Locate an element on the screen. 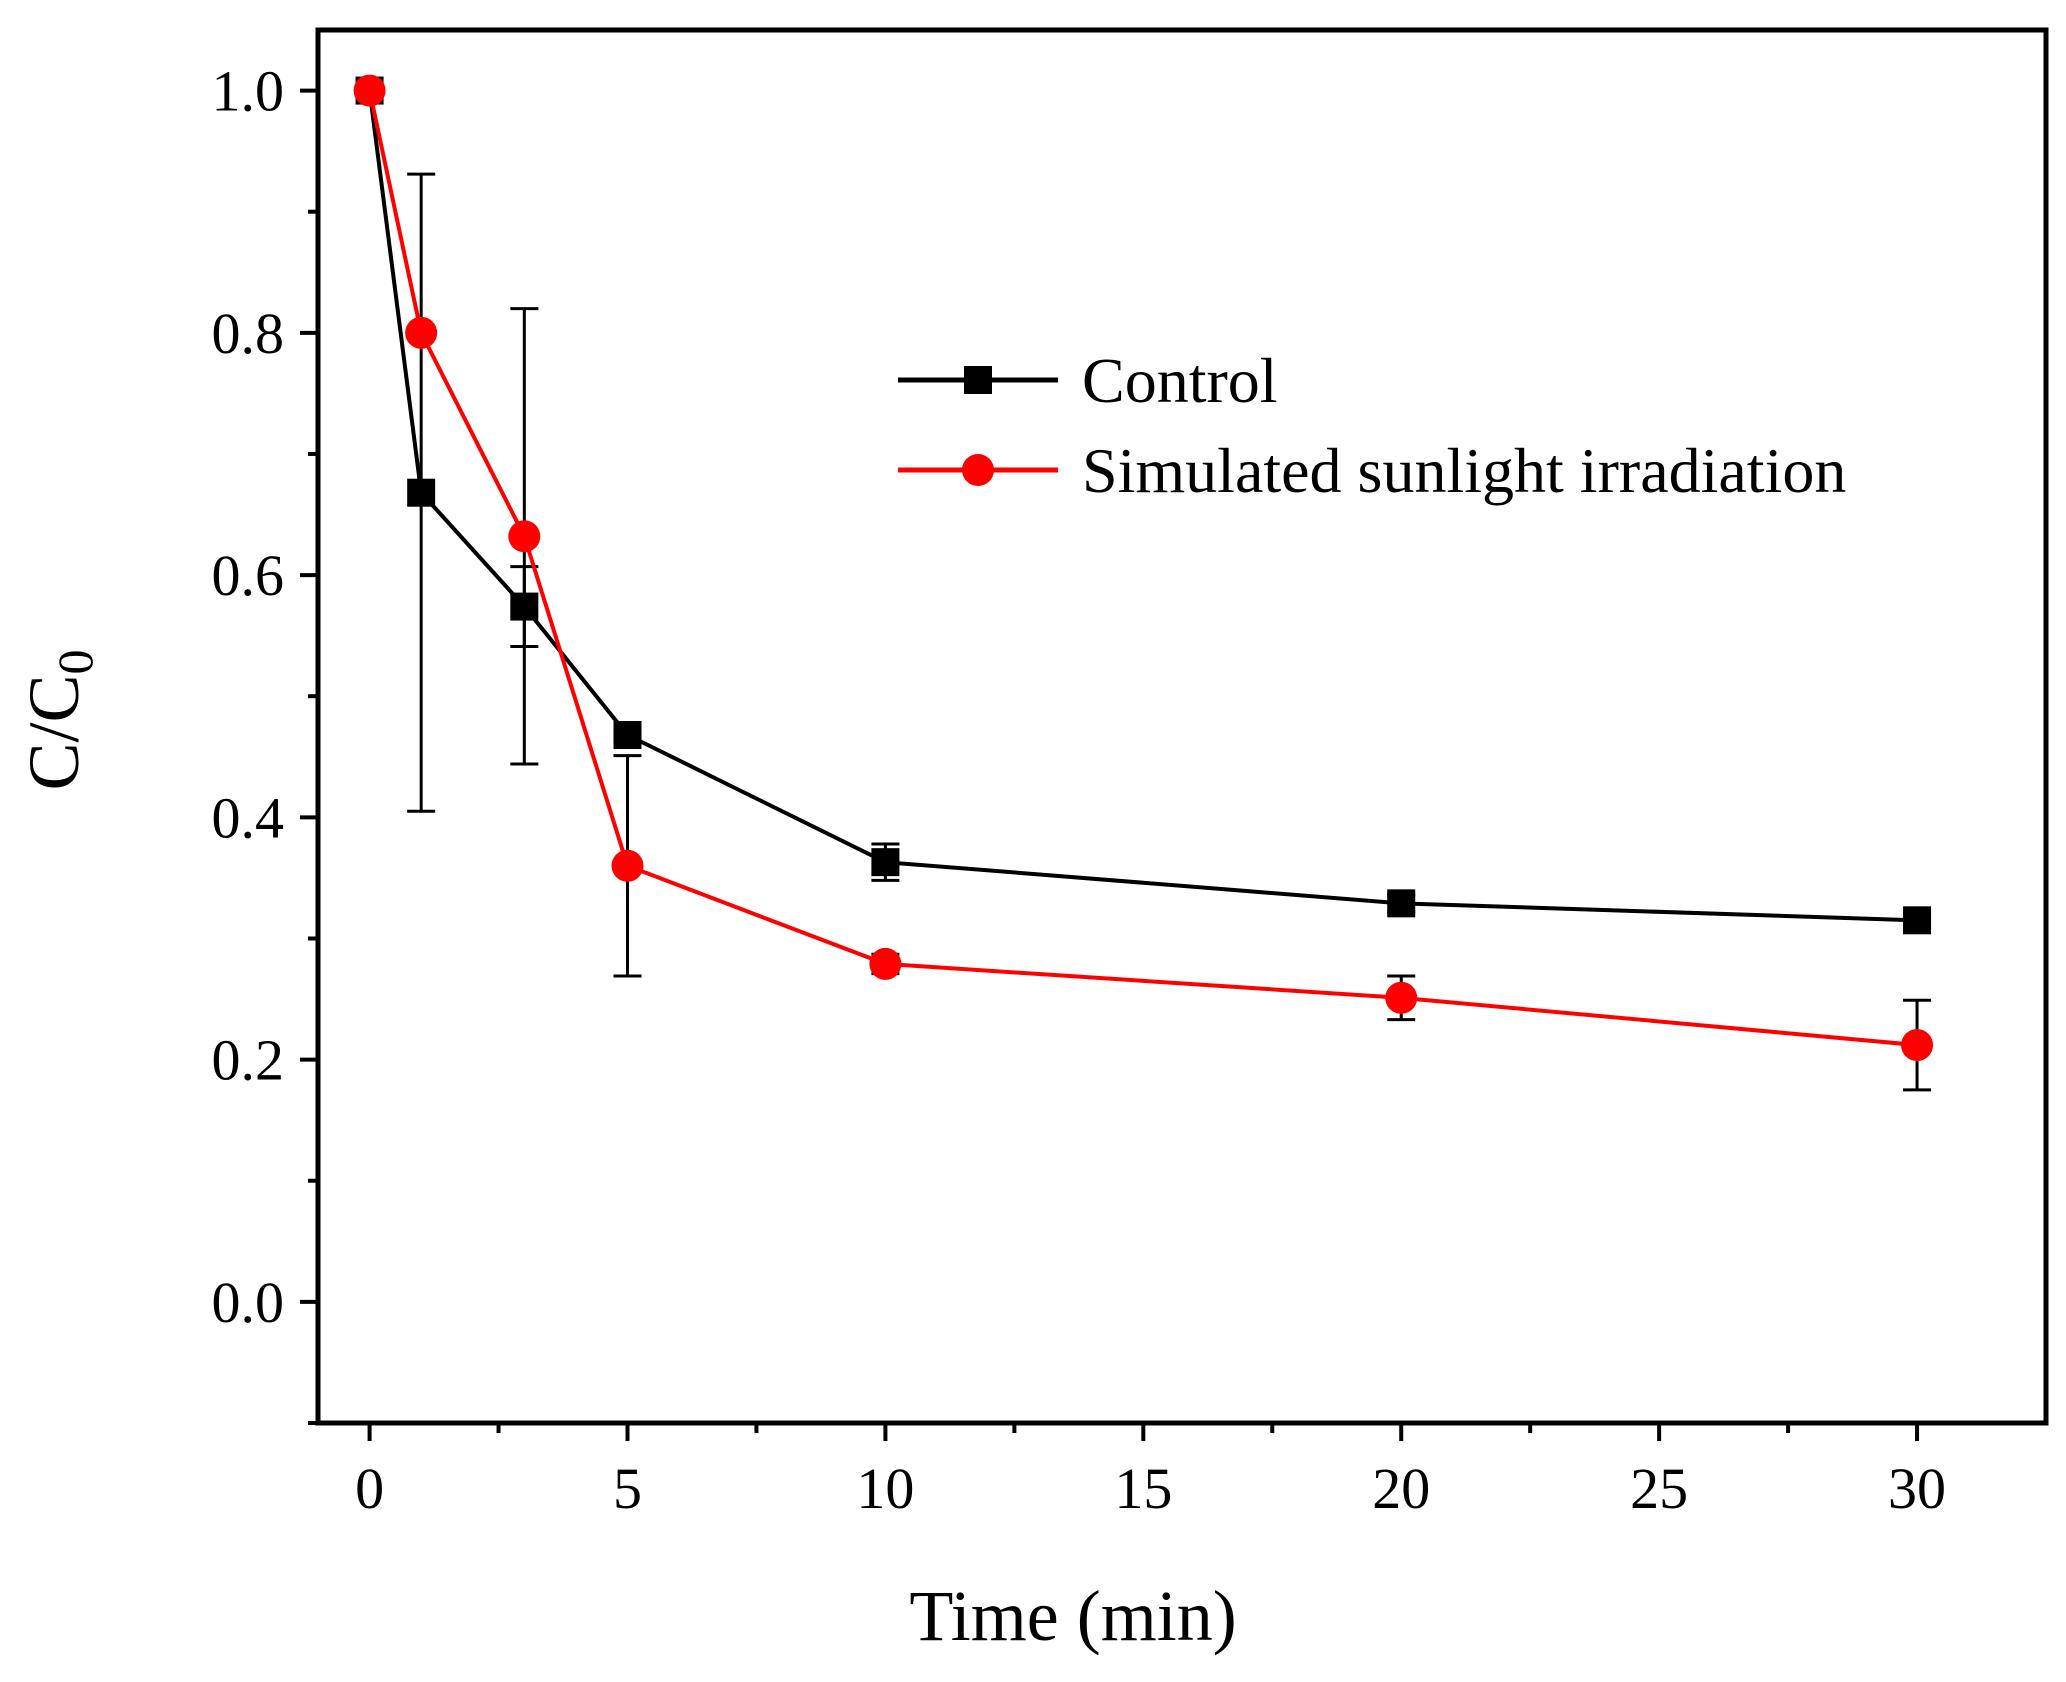  x-tick-label: 25 is located at coordinates (1659, 1488).